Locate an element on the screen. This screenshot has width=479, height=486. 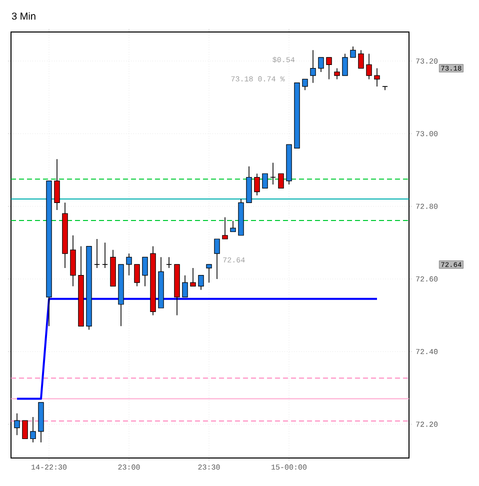
chart-title: 3 Min is located at coordinates (24, 16).